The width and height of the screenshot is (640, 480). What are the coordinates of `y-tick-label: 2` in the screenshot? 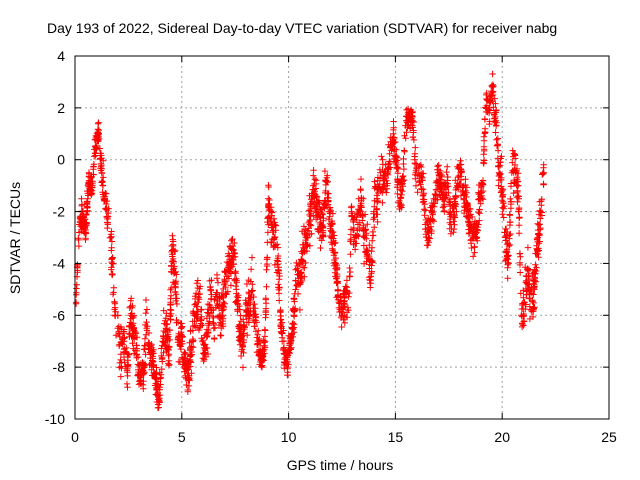 It's located at (61, 108).